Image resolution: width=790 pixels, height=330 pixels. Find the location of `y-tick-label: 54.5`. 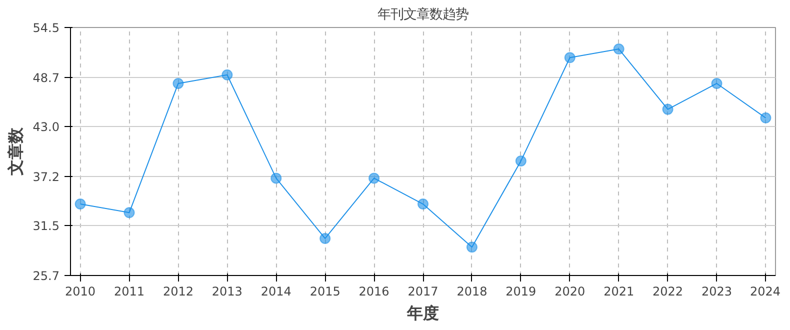

y-tick-label: 54.5 is located at coordinates (46, 28).